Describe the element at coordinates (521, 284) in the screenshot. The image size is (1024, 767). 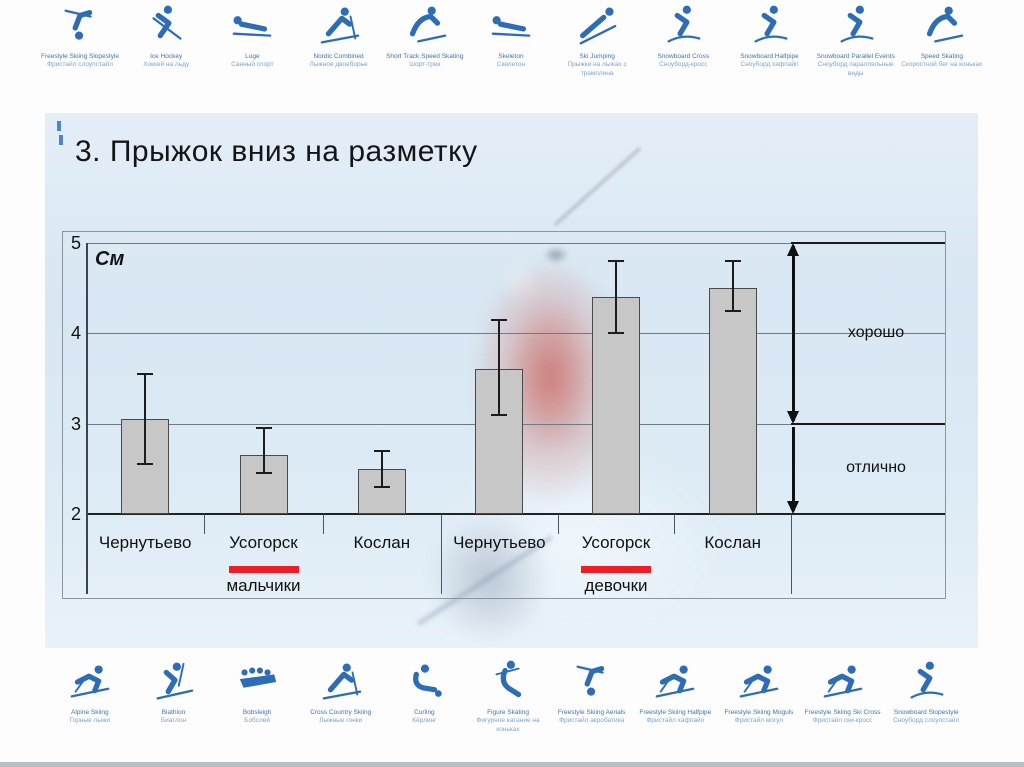
I see `watermark-helmet` at that location.